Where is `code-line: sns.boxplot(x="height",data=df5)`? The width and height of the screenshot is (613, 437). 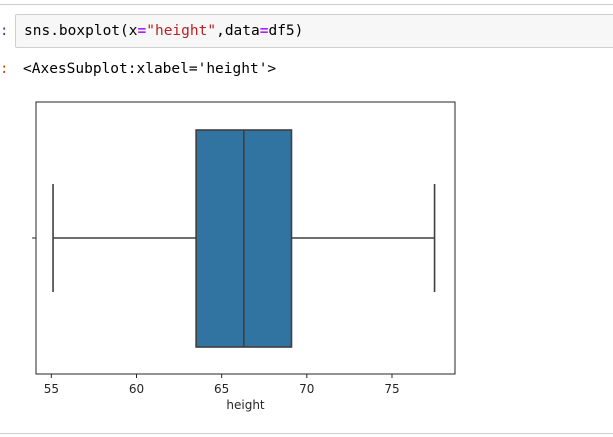
code-line: sns.boxplot(x="height",data=df5) is located at coordinates (163, 31).